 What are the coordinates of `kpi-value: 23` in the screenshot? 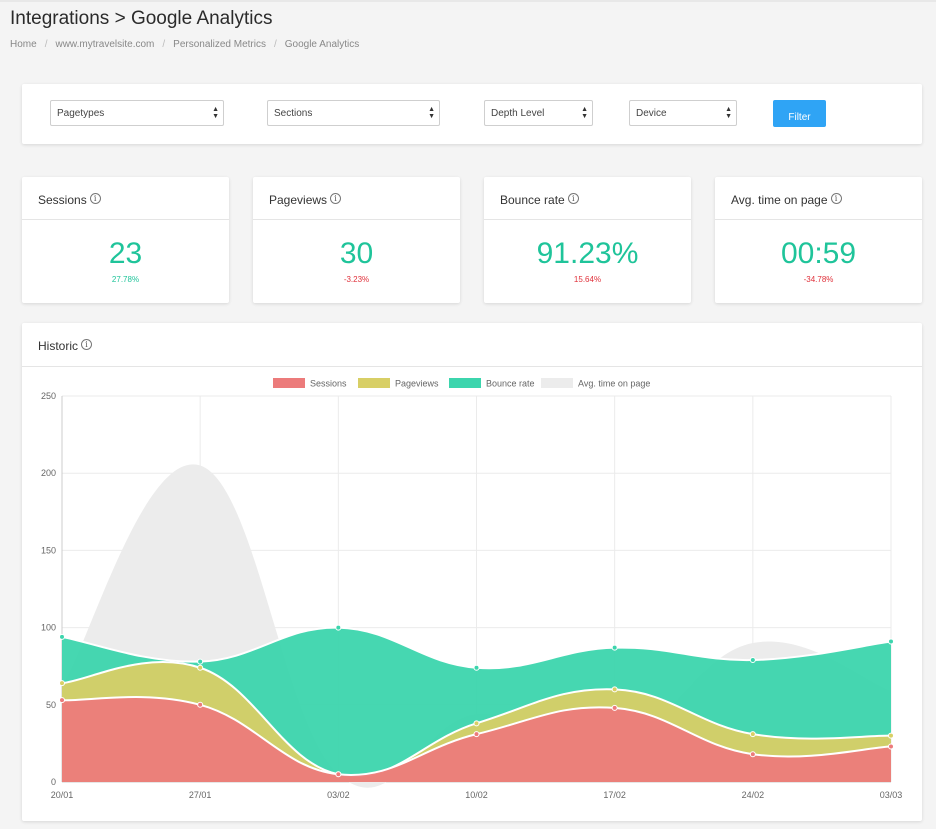 It's located at (125, 253).